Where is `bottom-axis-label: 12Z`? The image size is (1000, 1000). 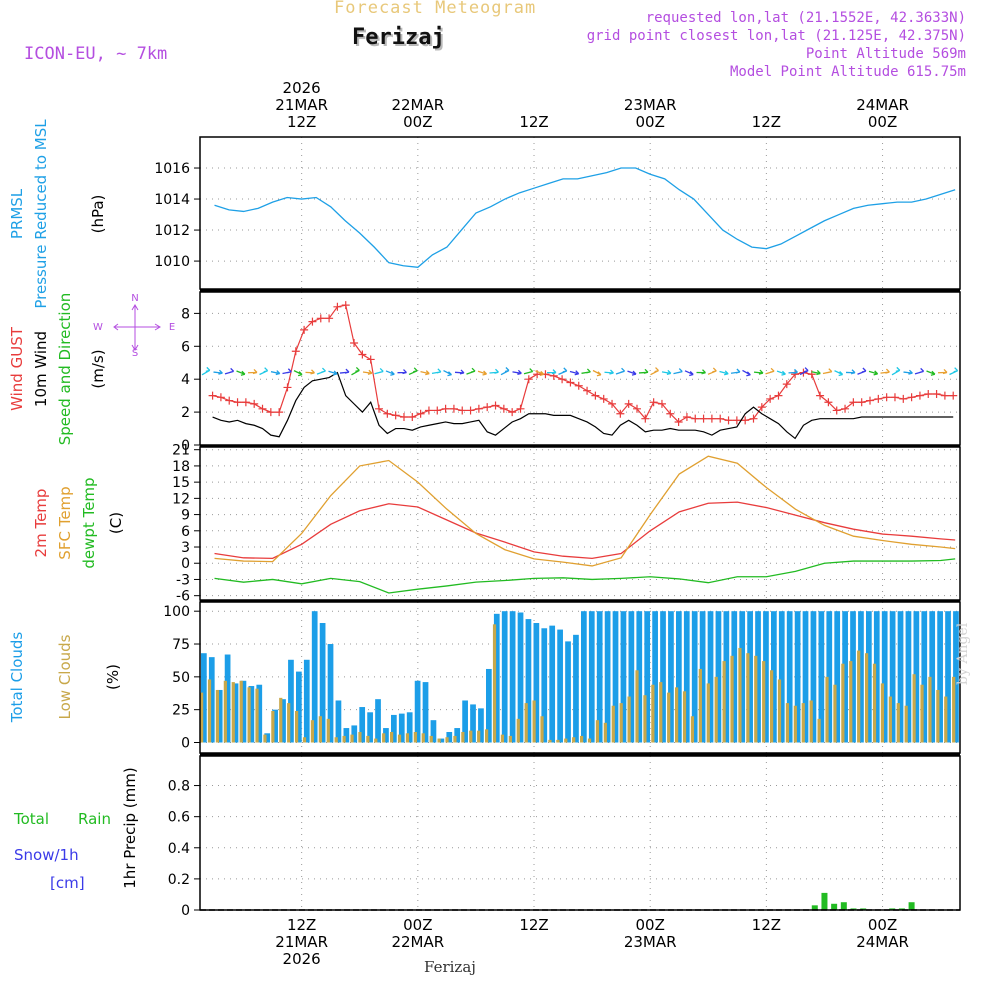 bottom-axis-label: 12Z is located at coordinates (766, 925).